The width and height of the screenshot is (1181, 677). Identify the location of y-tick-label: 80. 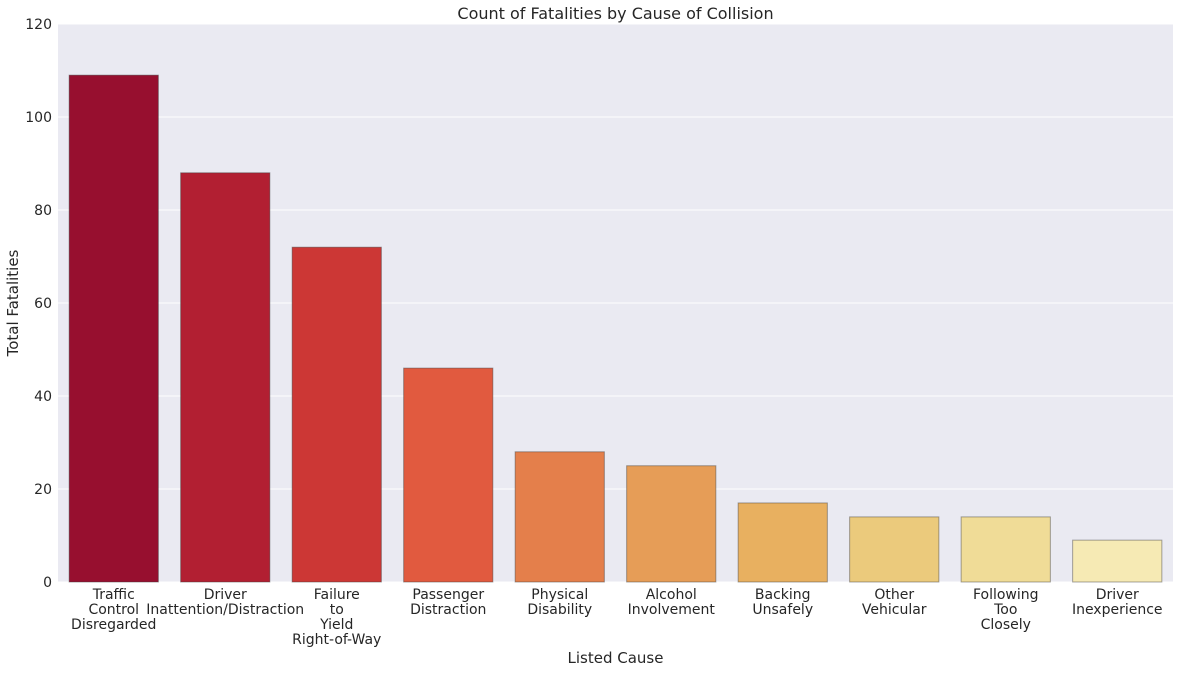
(43, 211).